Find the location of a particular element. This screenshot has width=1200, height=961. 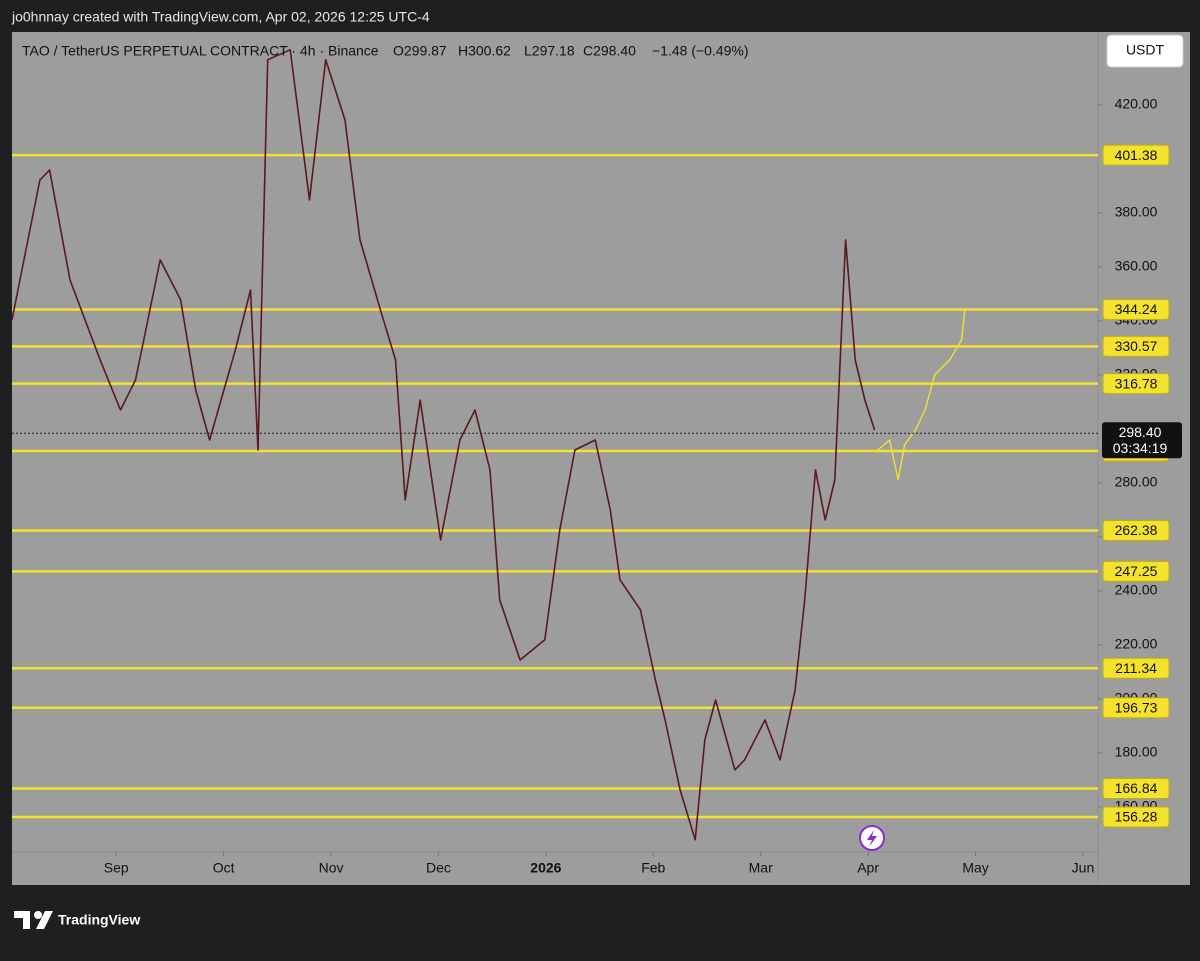

x-tick-label: Apr is located at coordinates (868, 868).